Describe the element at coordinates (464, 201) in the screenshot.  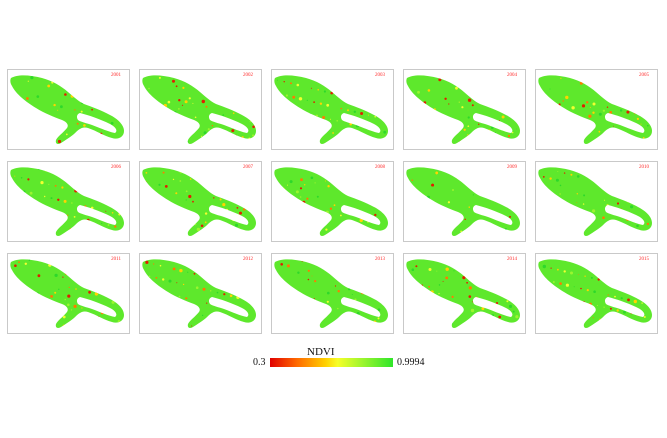
I see `map-panel-2009: 2009` at that location.